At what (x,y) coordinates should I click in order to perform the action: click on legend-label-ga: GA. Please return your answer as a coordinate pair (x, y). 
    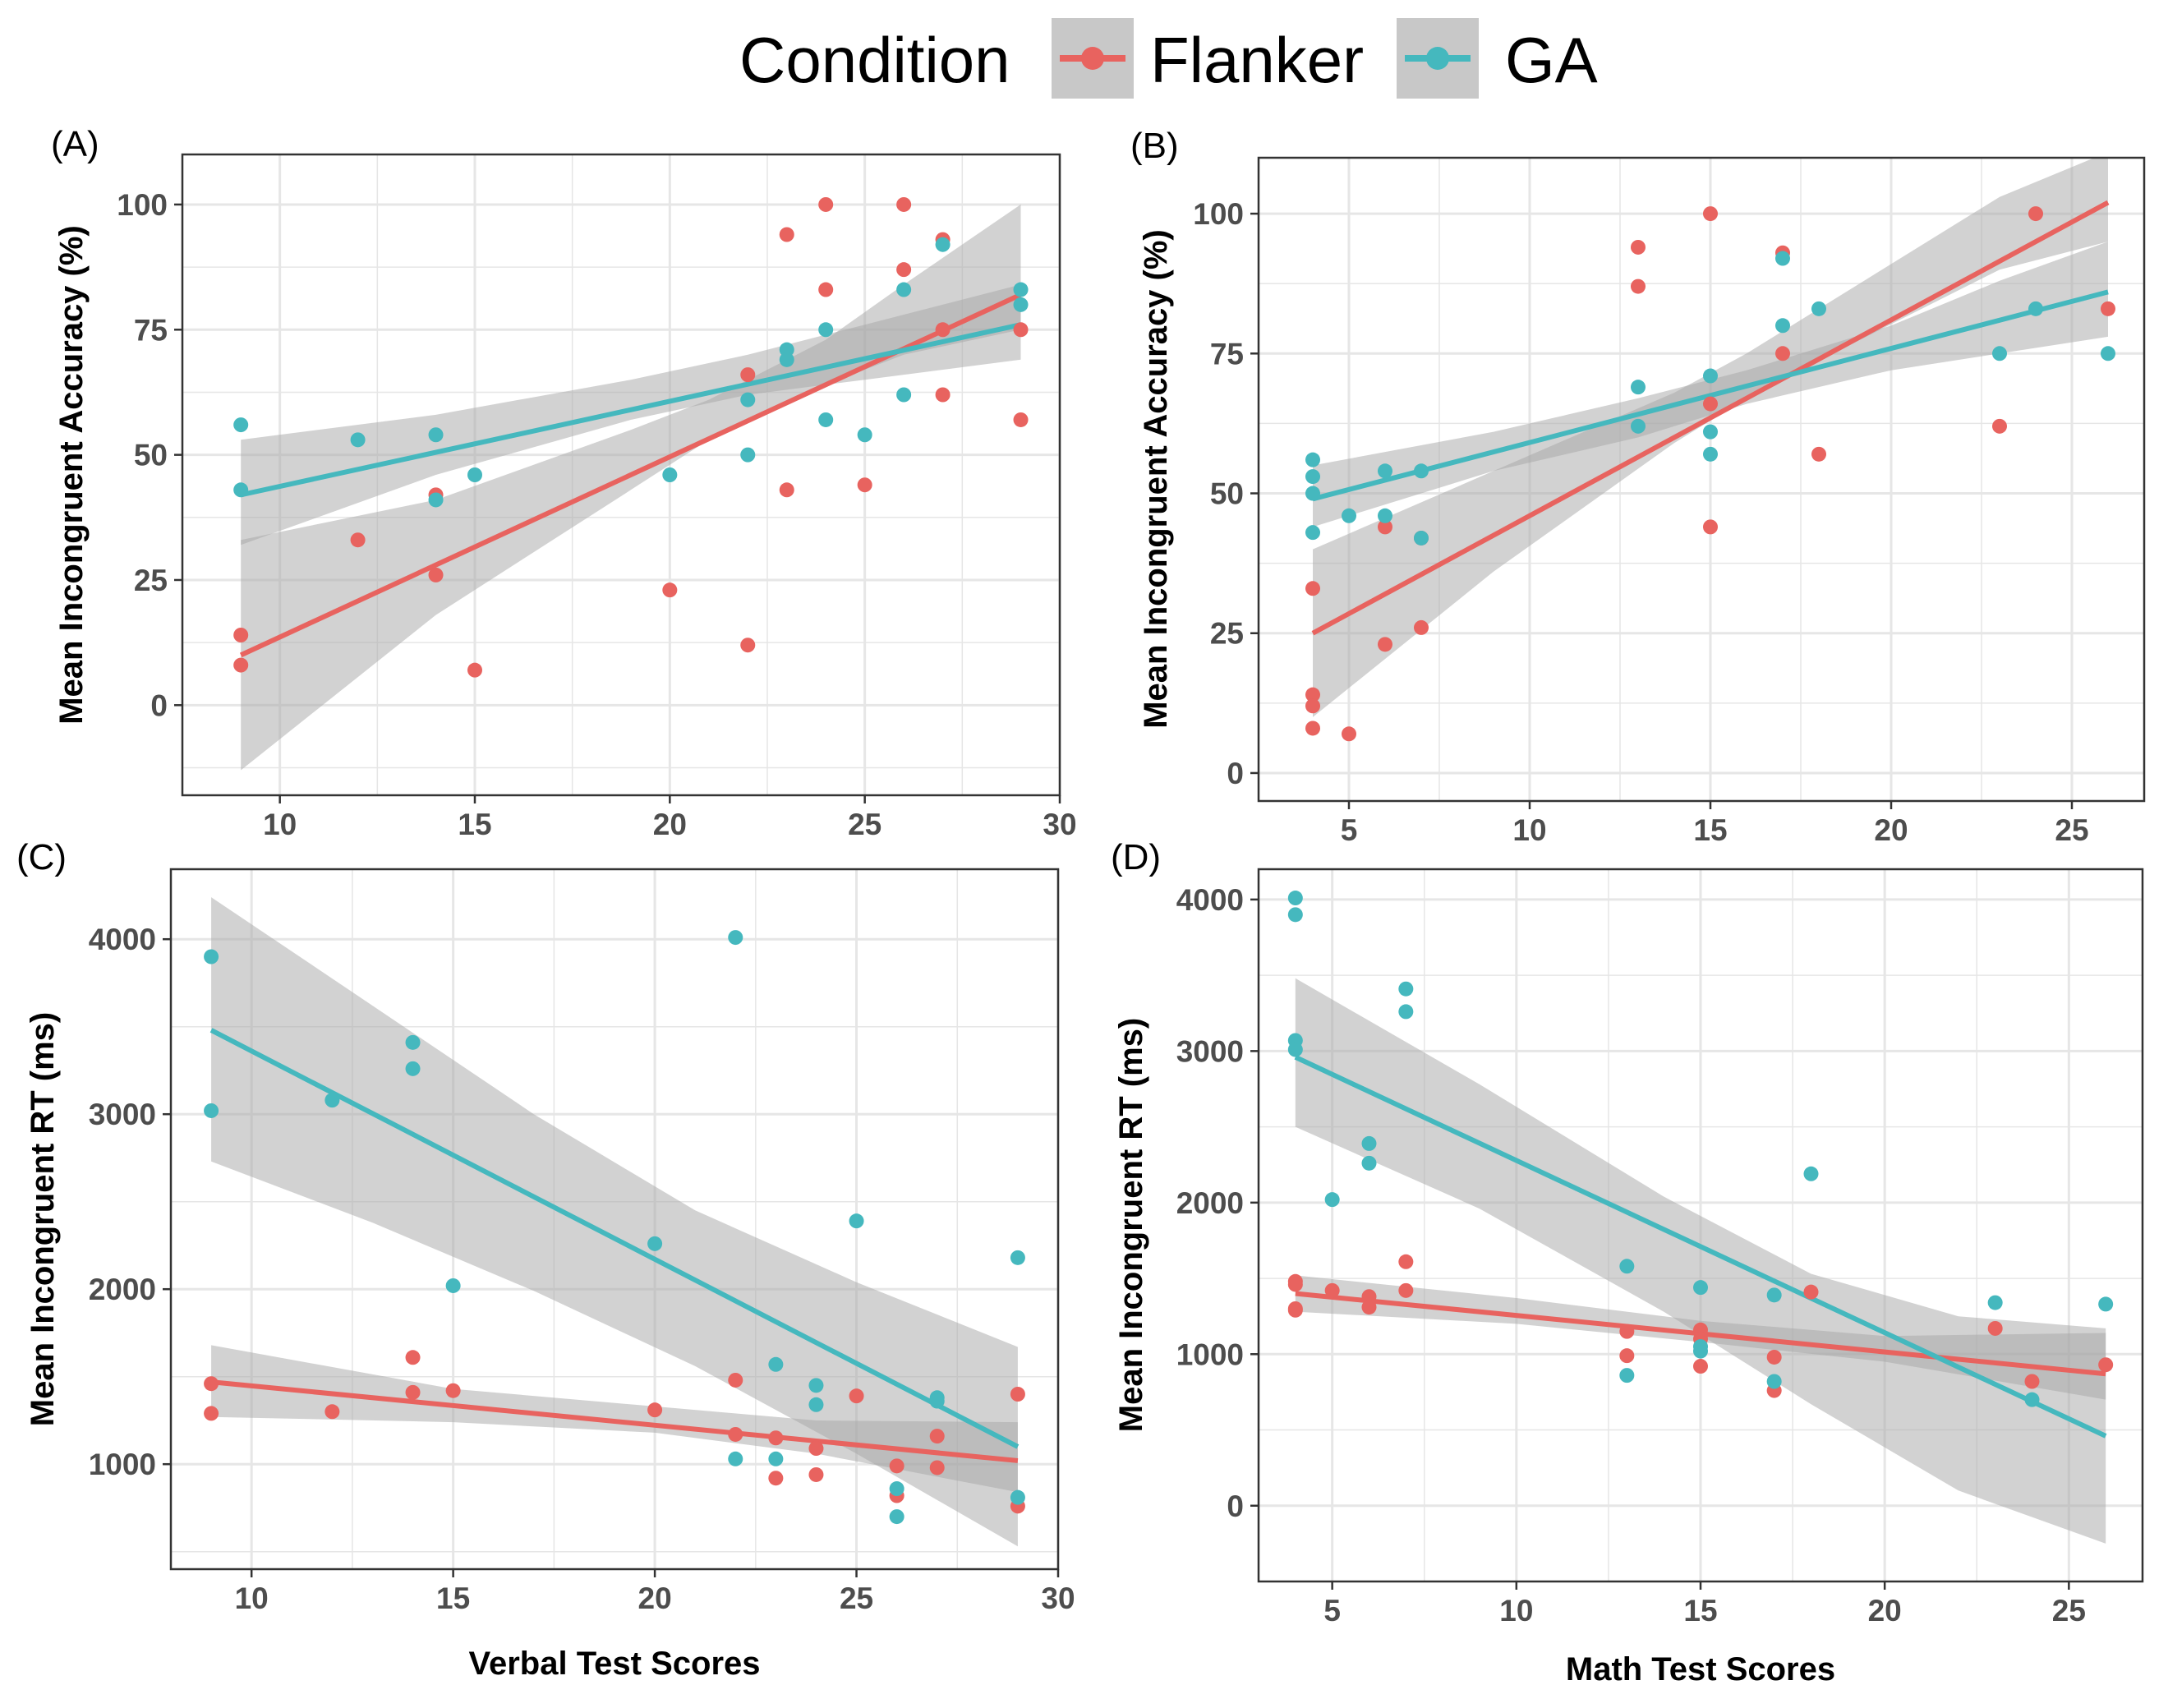
    Looking at the image, I should click on (1552, 60).